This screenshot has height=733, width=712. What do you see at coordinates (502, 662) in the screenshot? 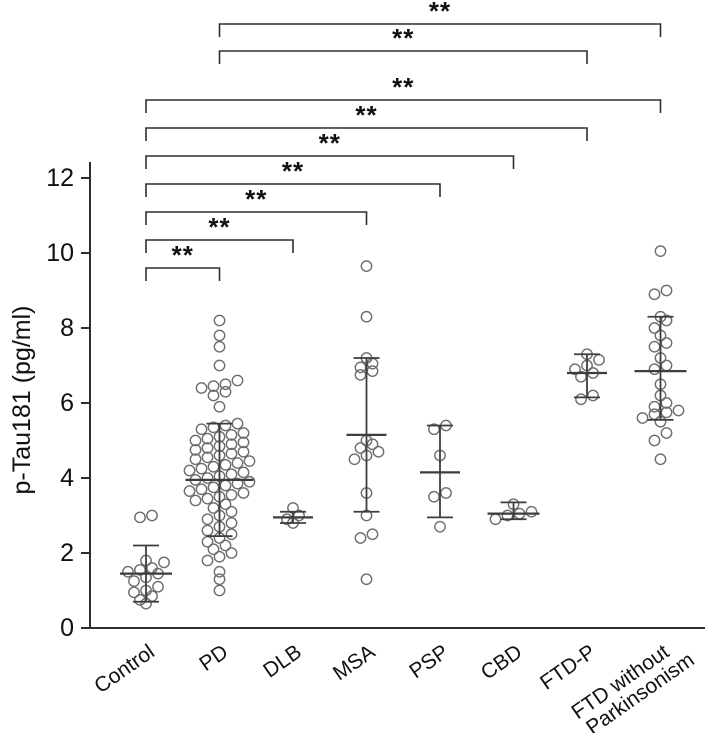
I see `x-axis-label-line: CBD` at bounding box center [502, 662].